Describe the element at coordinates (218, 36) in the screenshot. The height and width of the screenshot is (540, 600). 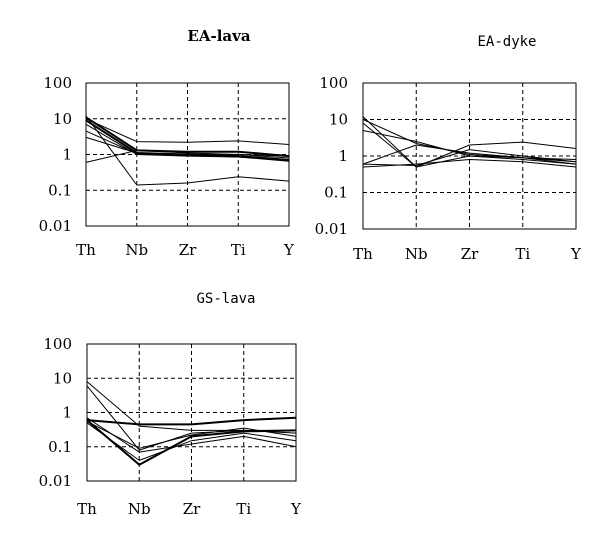
I see `chart-title: EA-lava` at that location.